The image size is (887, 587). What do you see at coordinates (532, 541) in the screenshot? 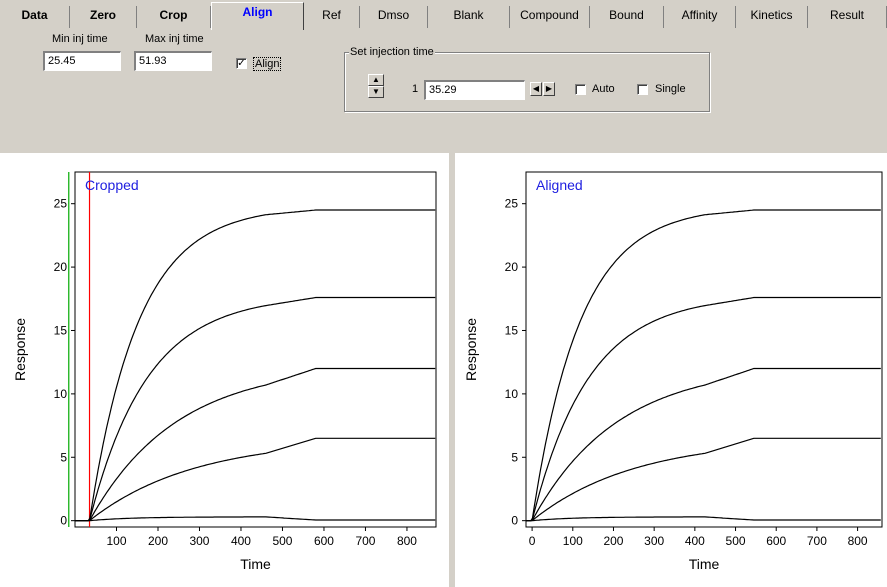
I see `x-tick-label: 0` at bounding box center [532, 541].